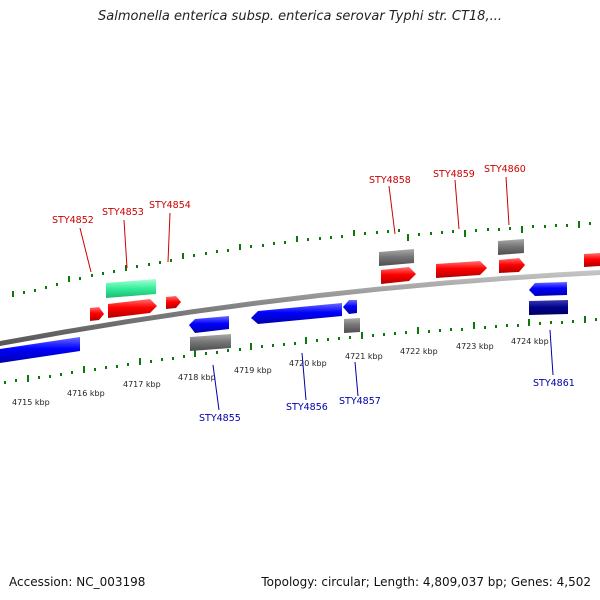 The image size is (600, 600). Describe the element at coordinates (390, 180) in the screenshot. I see `gene-label: STY4858` at that location.